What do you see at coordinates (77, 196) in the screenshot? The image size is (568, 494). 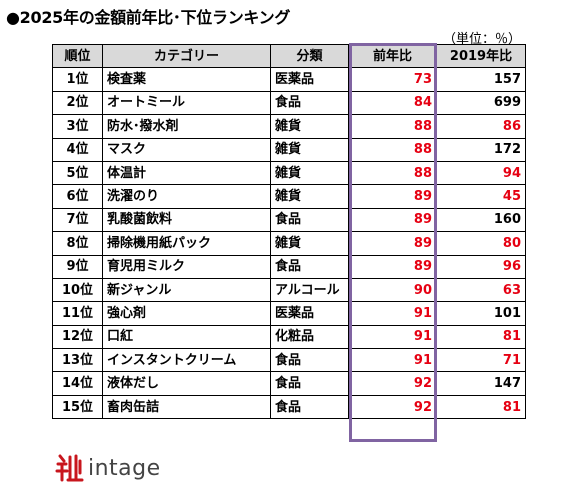 I see `rank-cell: 6位` at bounding box center [77, 196].